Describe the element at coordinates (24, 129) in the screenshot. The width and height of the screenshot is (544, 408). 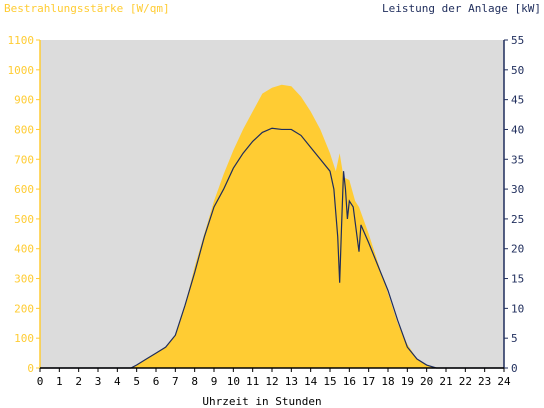
I see `left-tick-label: 800` at that location.